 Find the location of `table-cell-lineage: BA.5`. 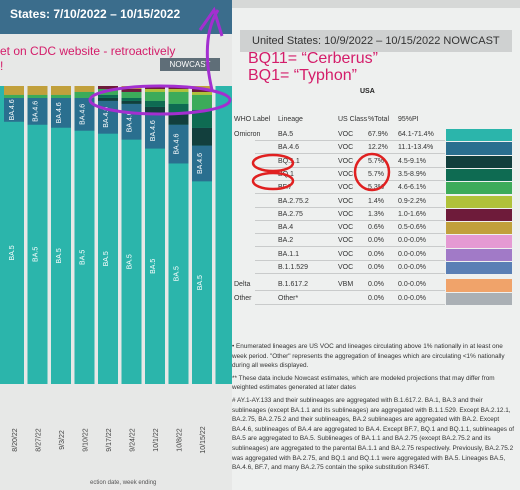

table-cell-lineage: BA.5 is located at coordinates (286, 134).